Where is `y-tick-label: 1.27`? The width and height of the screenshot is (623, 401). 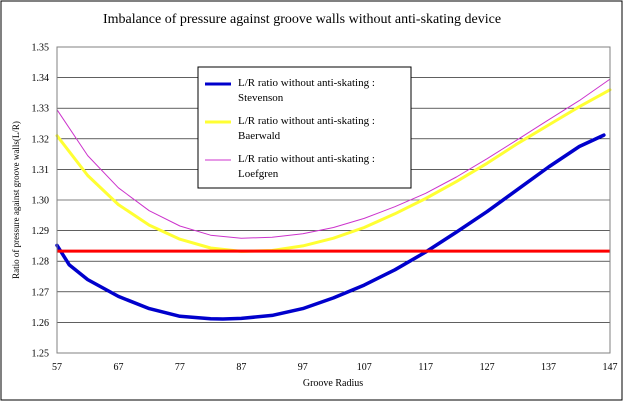 y-tick-label: 1.27 is located at coordinates (41, 292).